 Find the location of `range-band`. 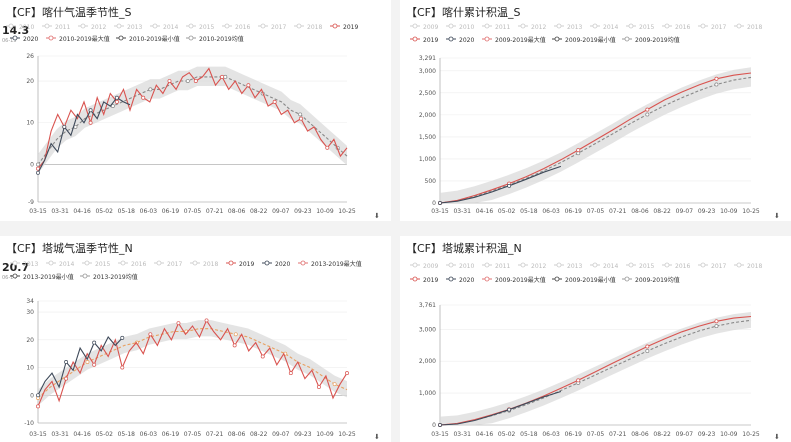

range-band is located at coordinates (595, 135).